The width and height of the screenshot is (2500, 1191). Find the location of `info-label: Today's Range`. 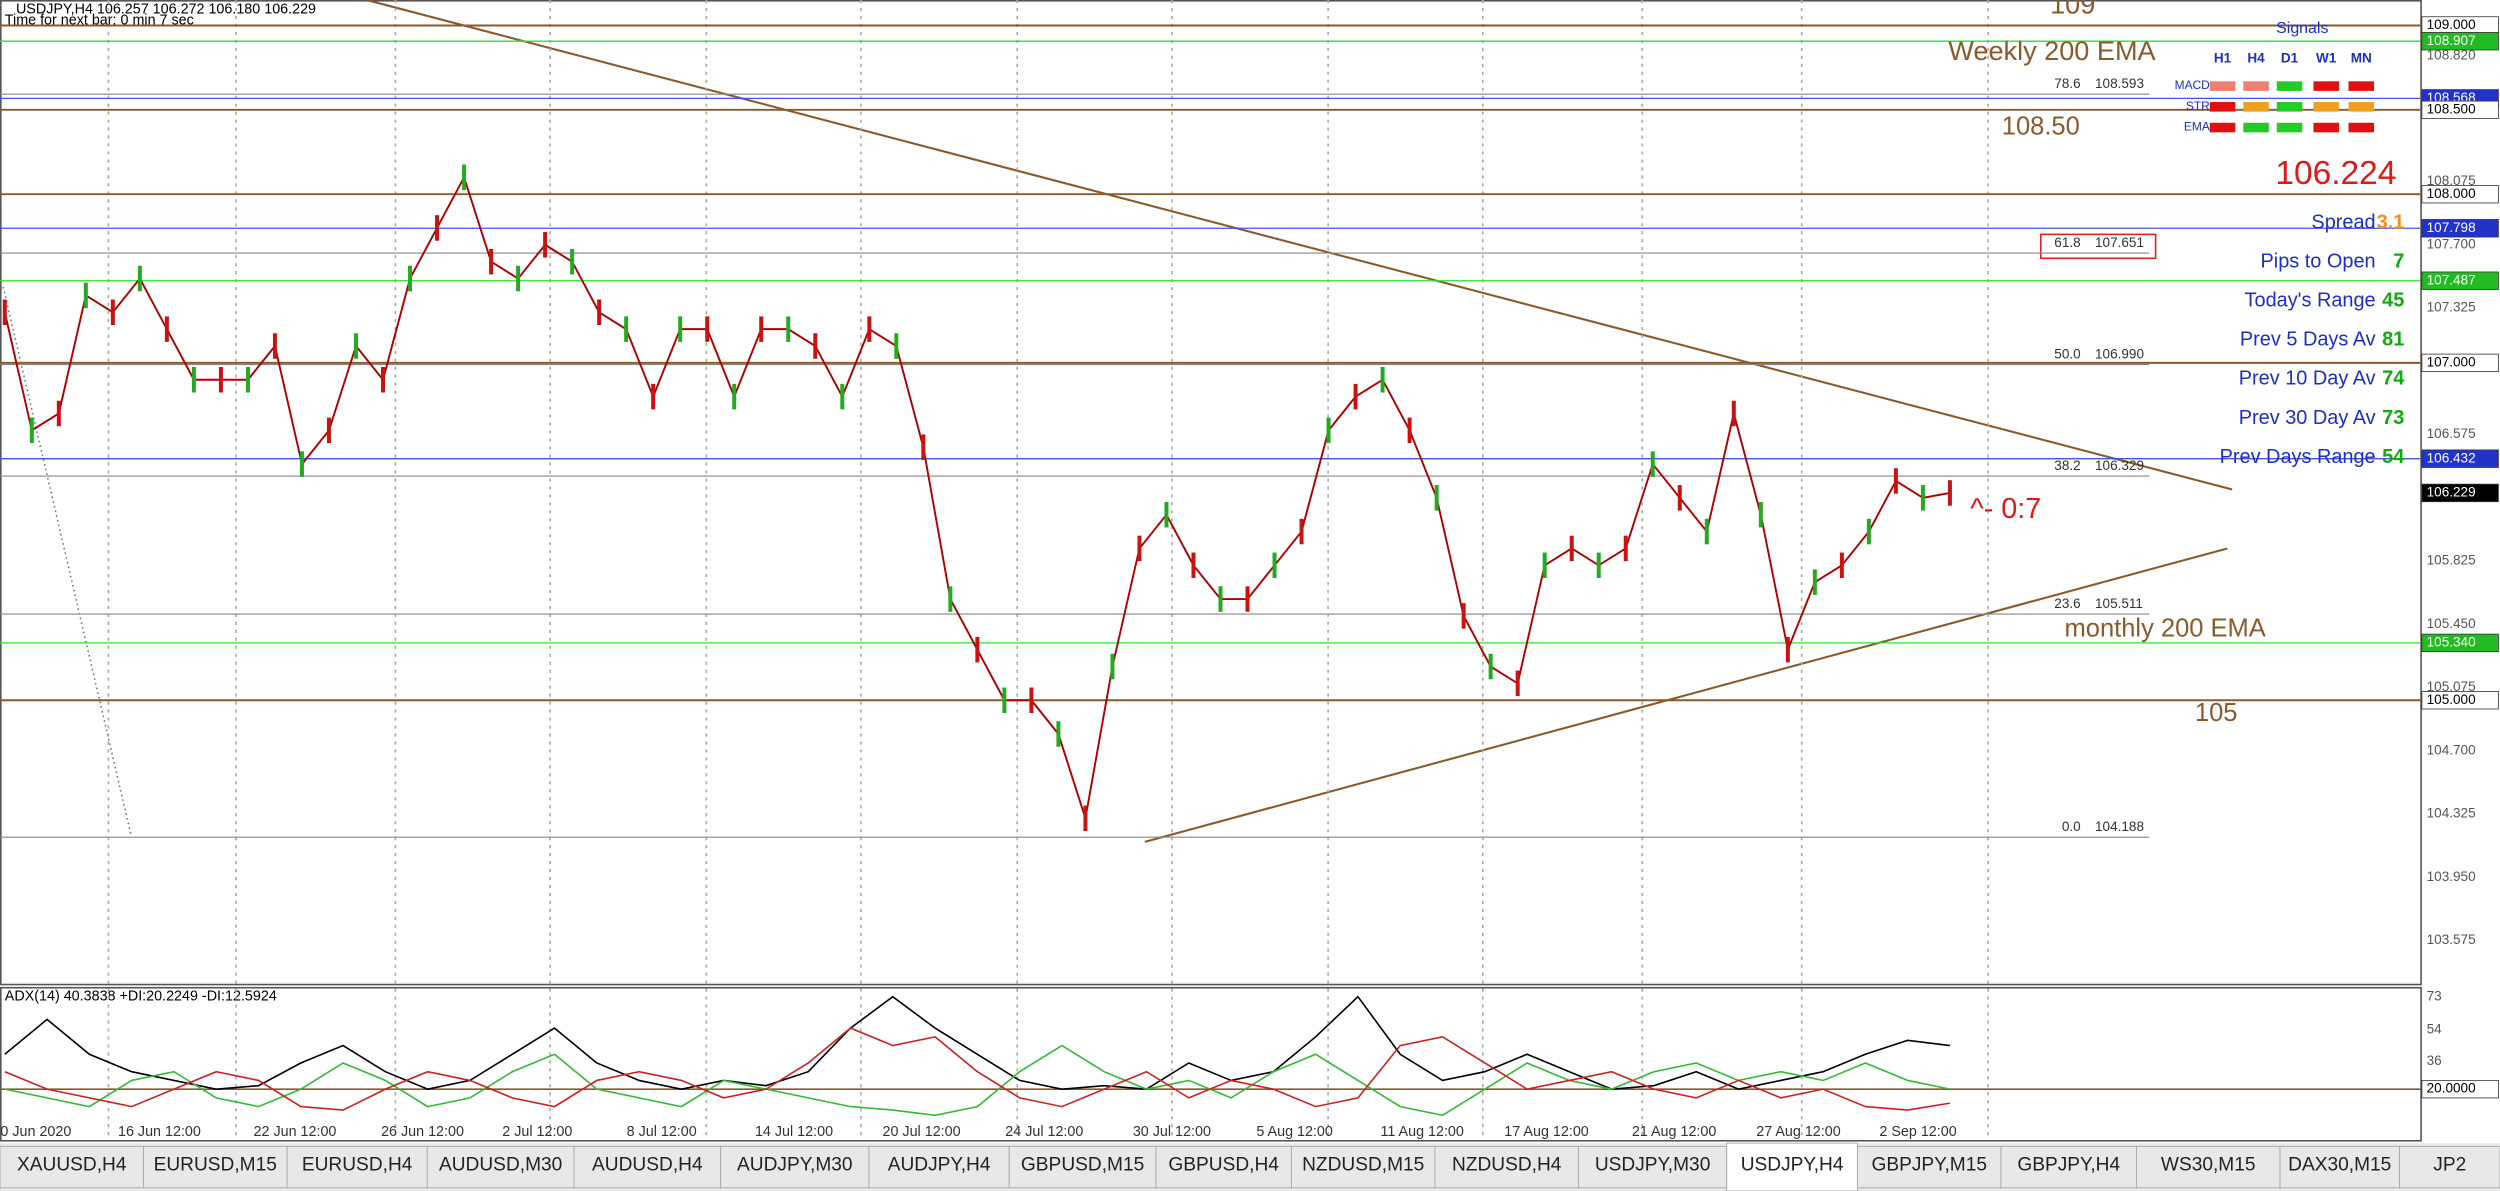

info-label: Today's Range is located at coordinates (2310, 301).